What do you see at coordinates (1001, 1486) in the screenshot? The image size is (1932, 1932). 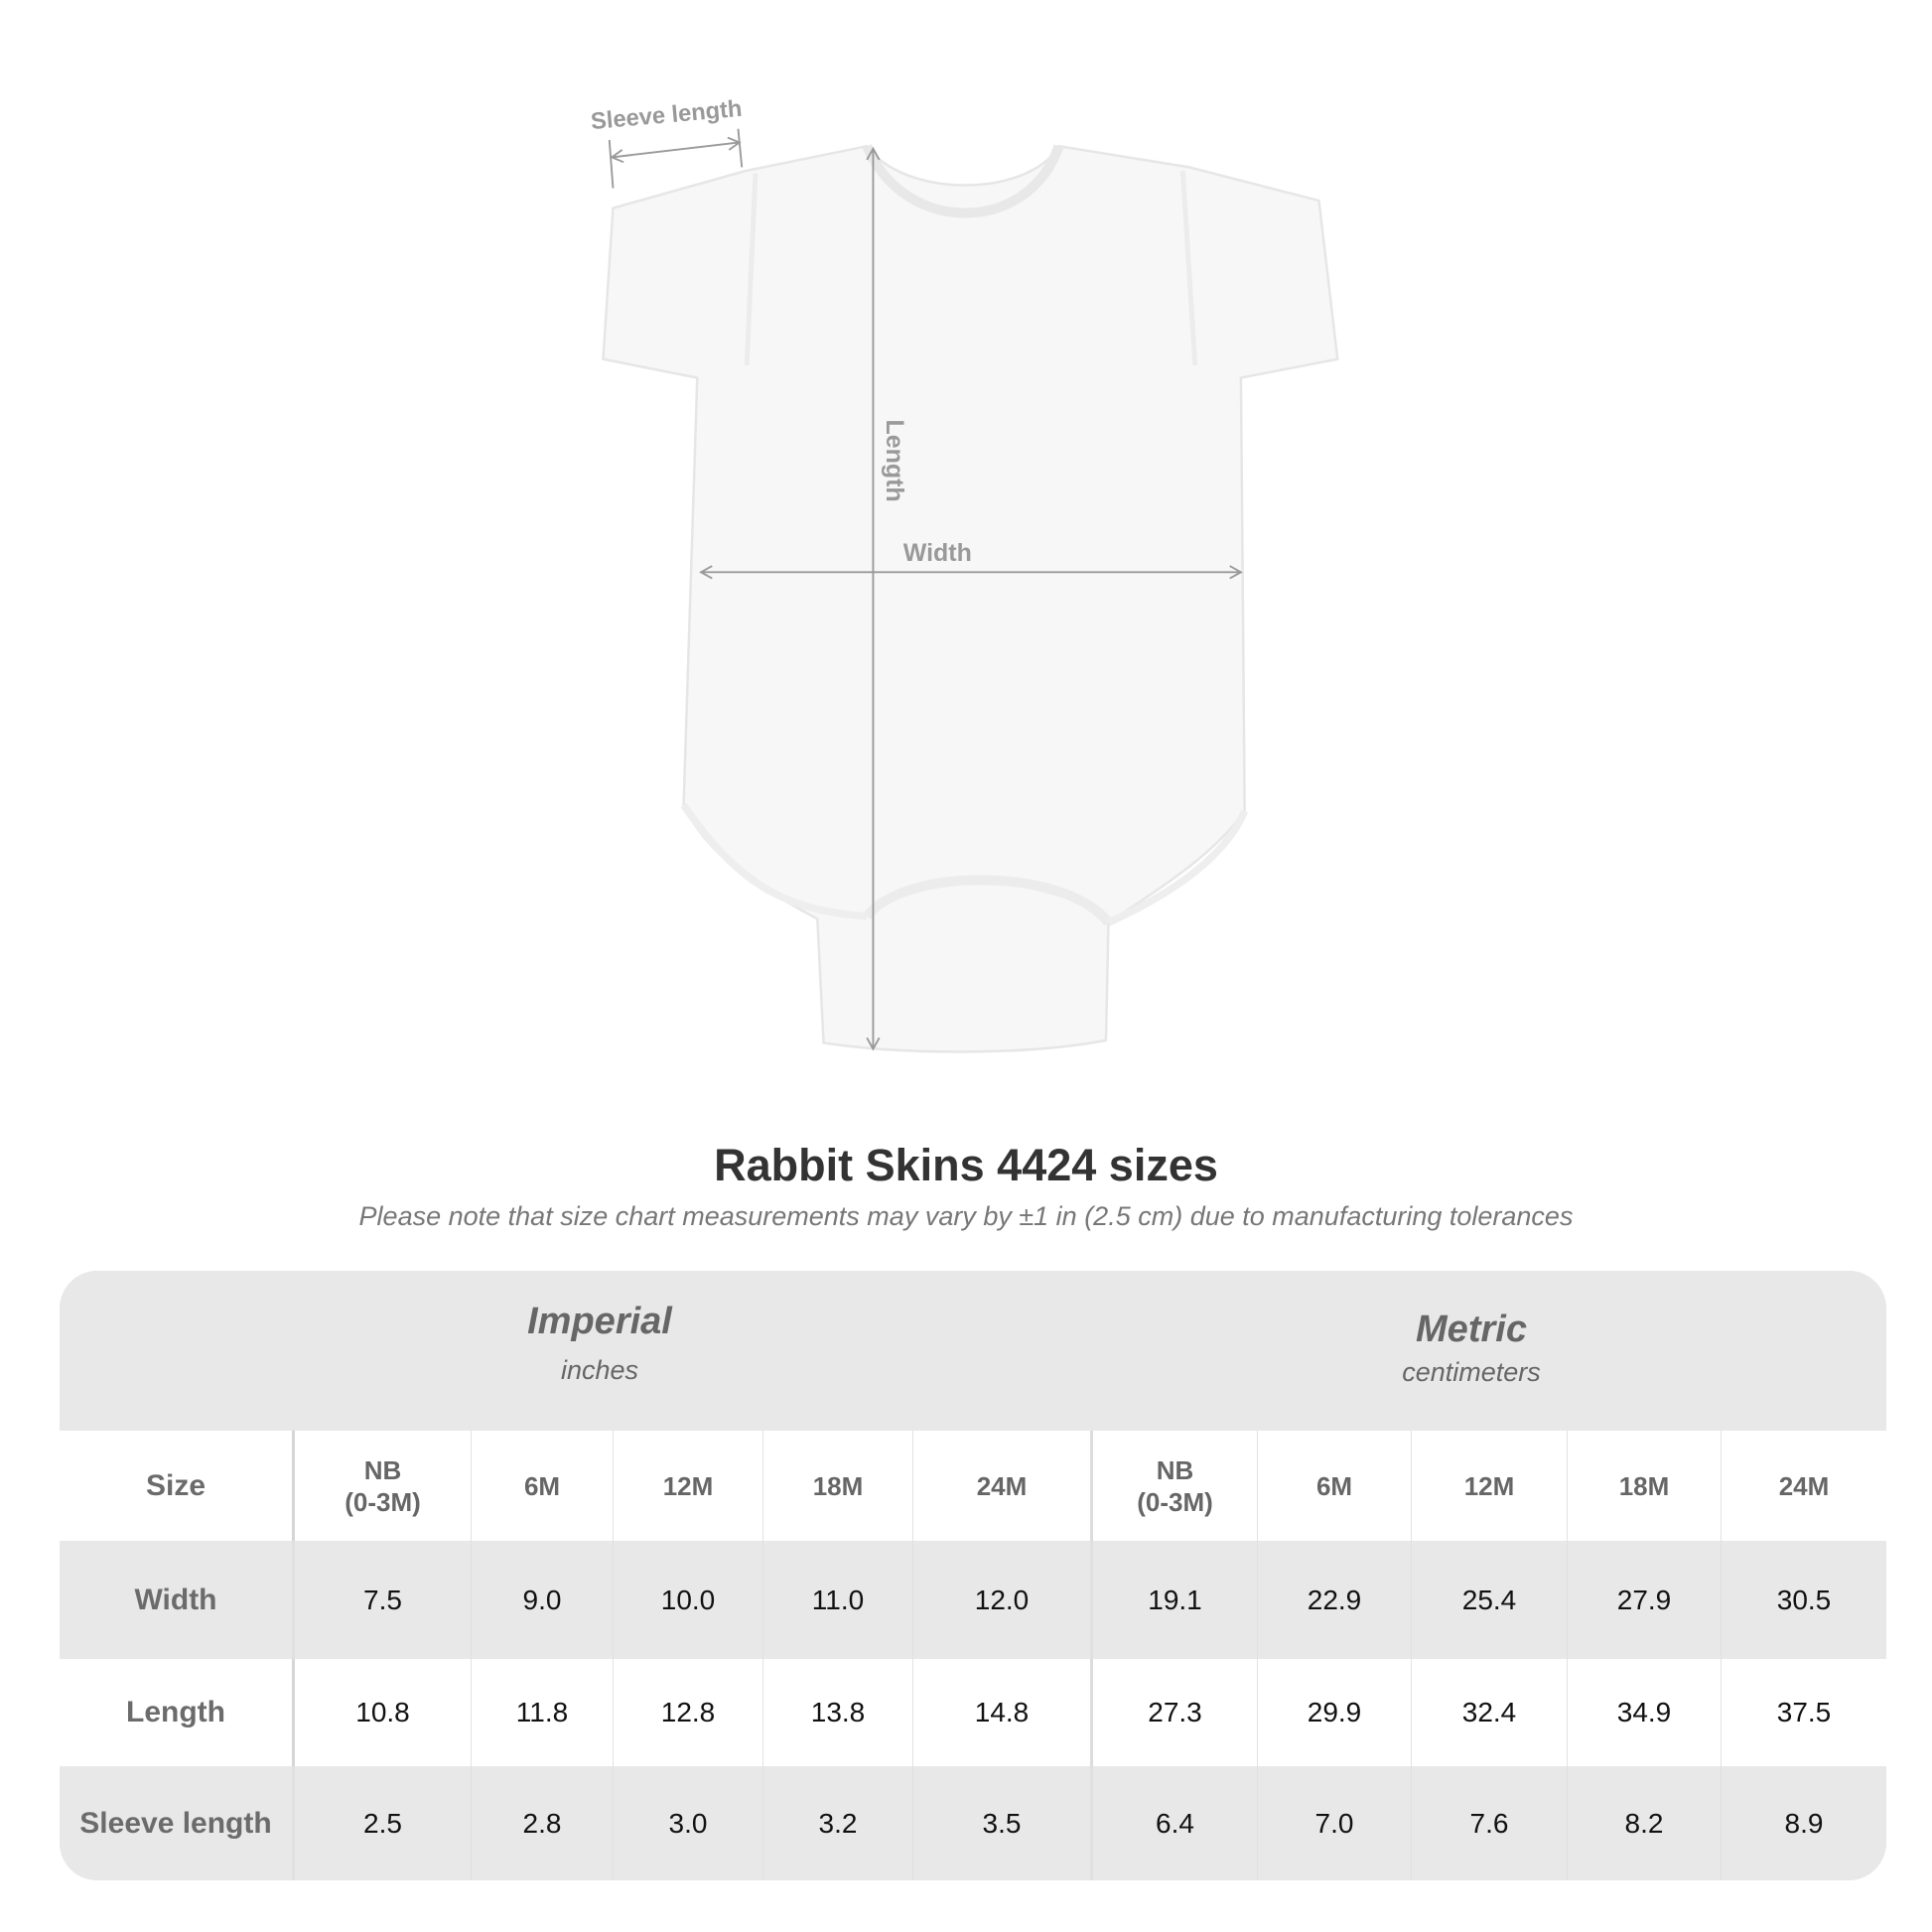 I see `imperial-size-header: 24M` at bounding box center [1001, 1486].